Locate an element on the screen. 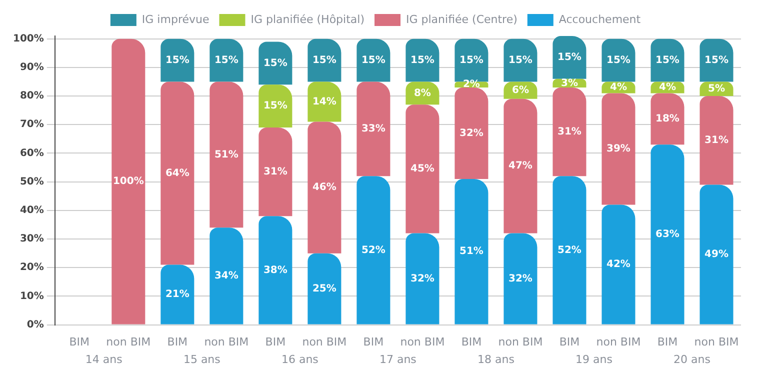 The image size is (761, 368). data-label: 14% is located at coordinates (324, 102).